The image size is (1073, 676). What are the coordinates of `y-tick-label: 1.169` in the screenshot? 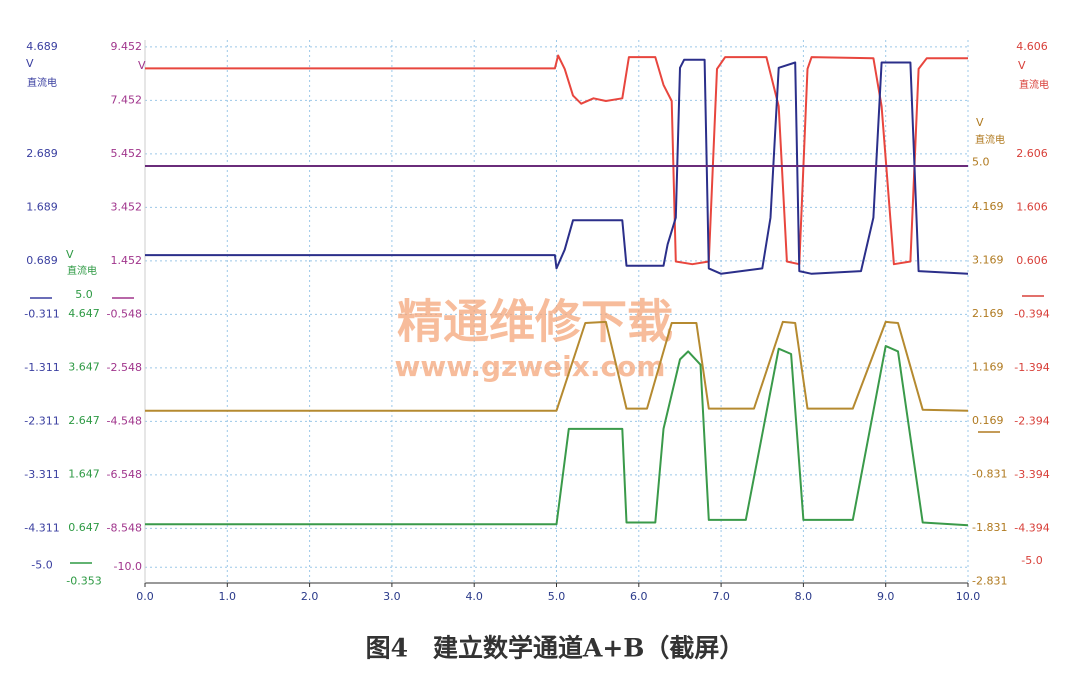 It's located at (988, 366).